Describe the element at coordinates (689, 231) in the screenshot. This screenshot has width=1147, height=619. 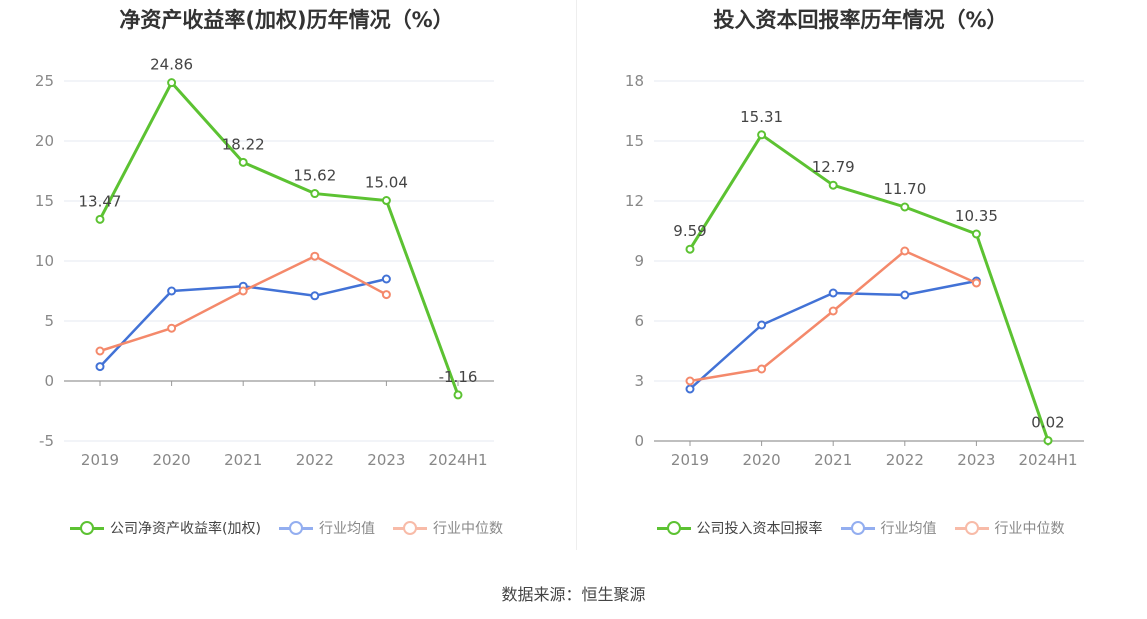
I see `data-label: 9.59` at that location.